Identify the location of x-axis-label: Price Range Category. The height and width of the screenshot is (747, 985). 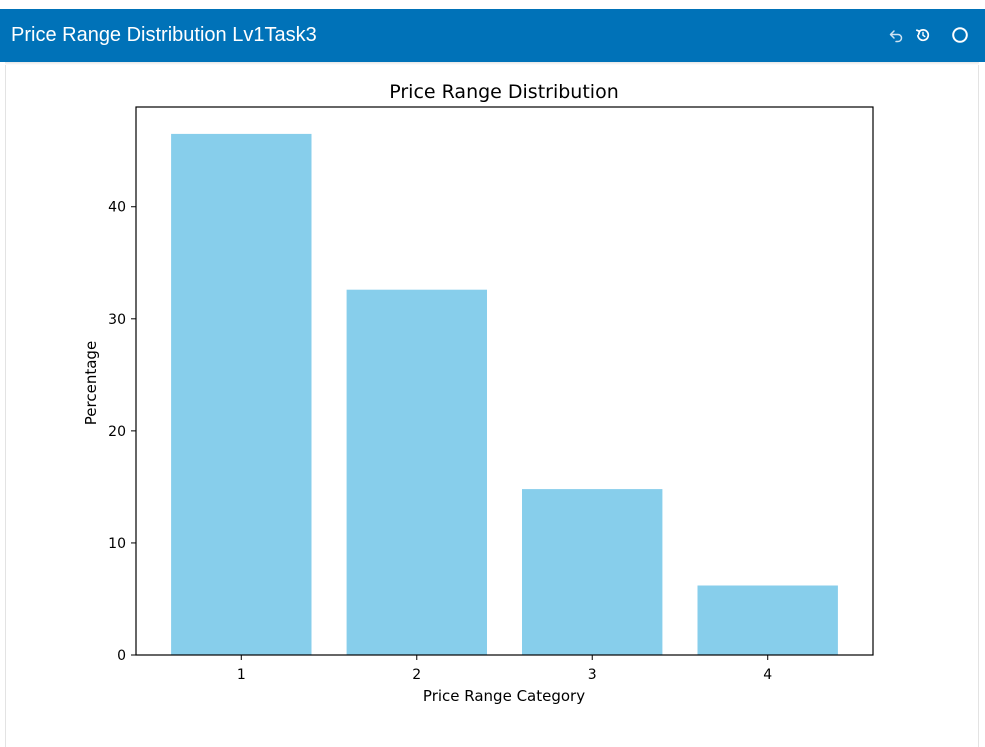
(504, 696).